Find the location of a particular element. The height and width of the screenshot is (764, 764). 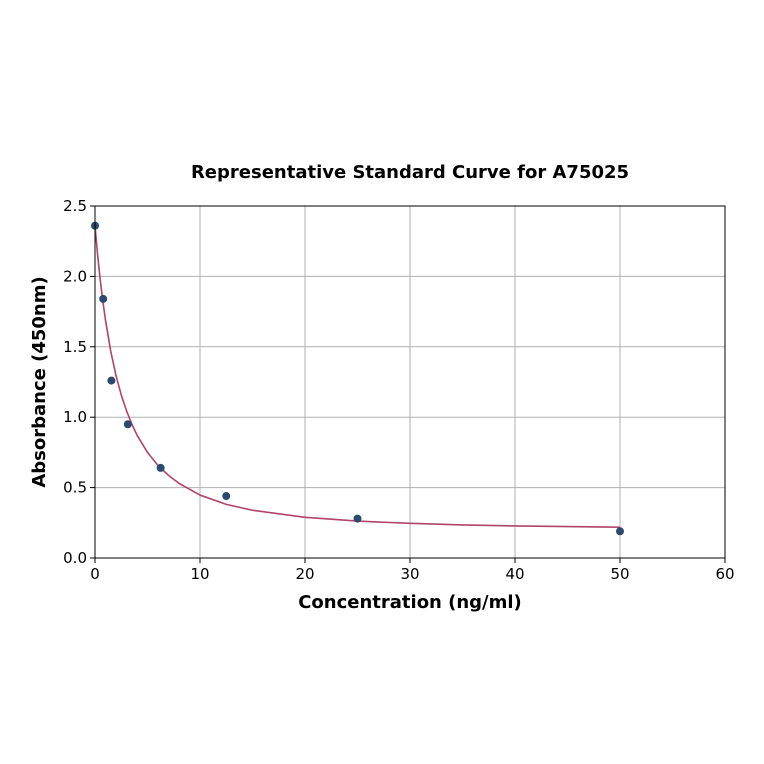

y-tick-label: 2.0 is located at coordinates (75, 276).